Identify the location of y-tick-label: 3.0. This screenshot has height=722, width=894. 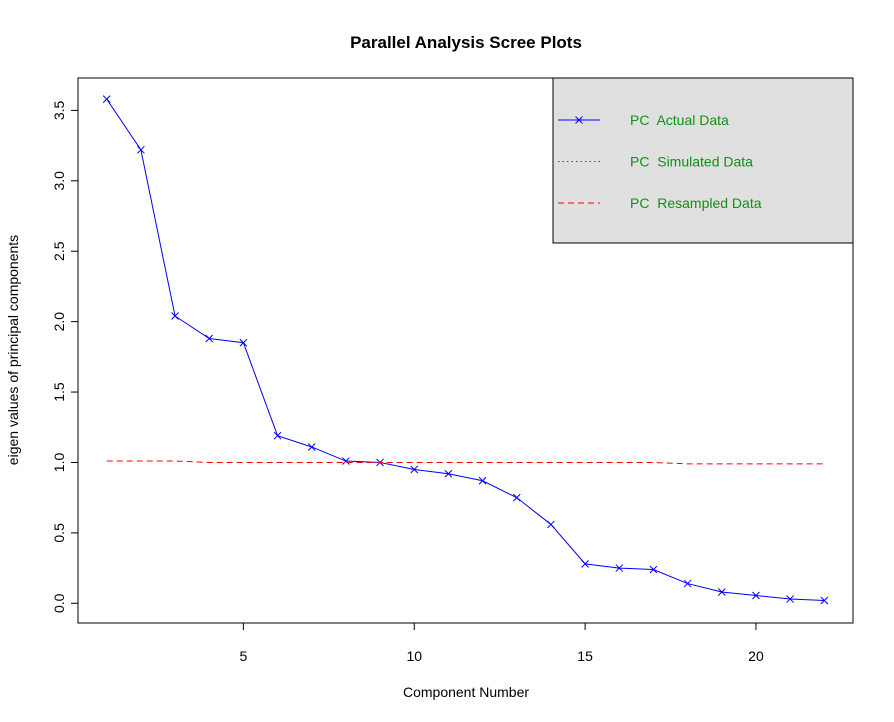
(59, 181).